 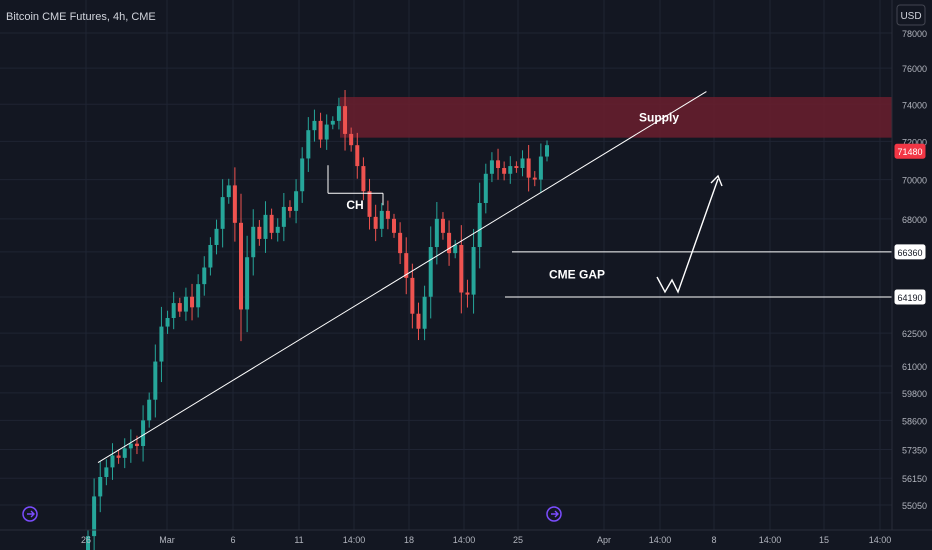 What do you see at coordinates (914, 34) in the screenshot?
I see `price-tick-label: 78000` at bounding box center [914, 34].